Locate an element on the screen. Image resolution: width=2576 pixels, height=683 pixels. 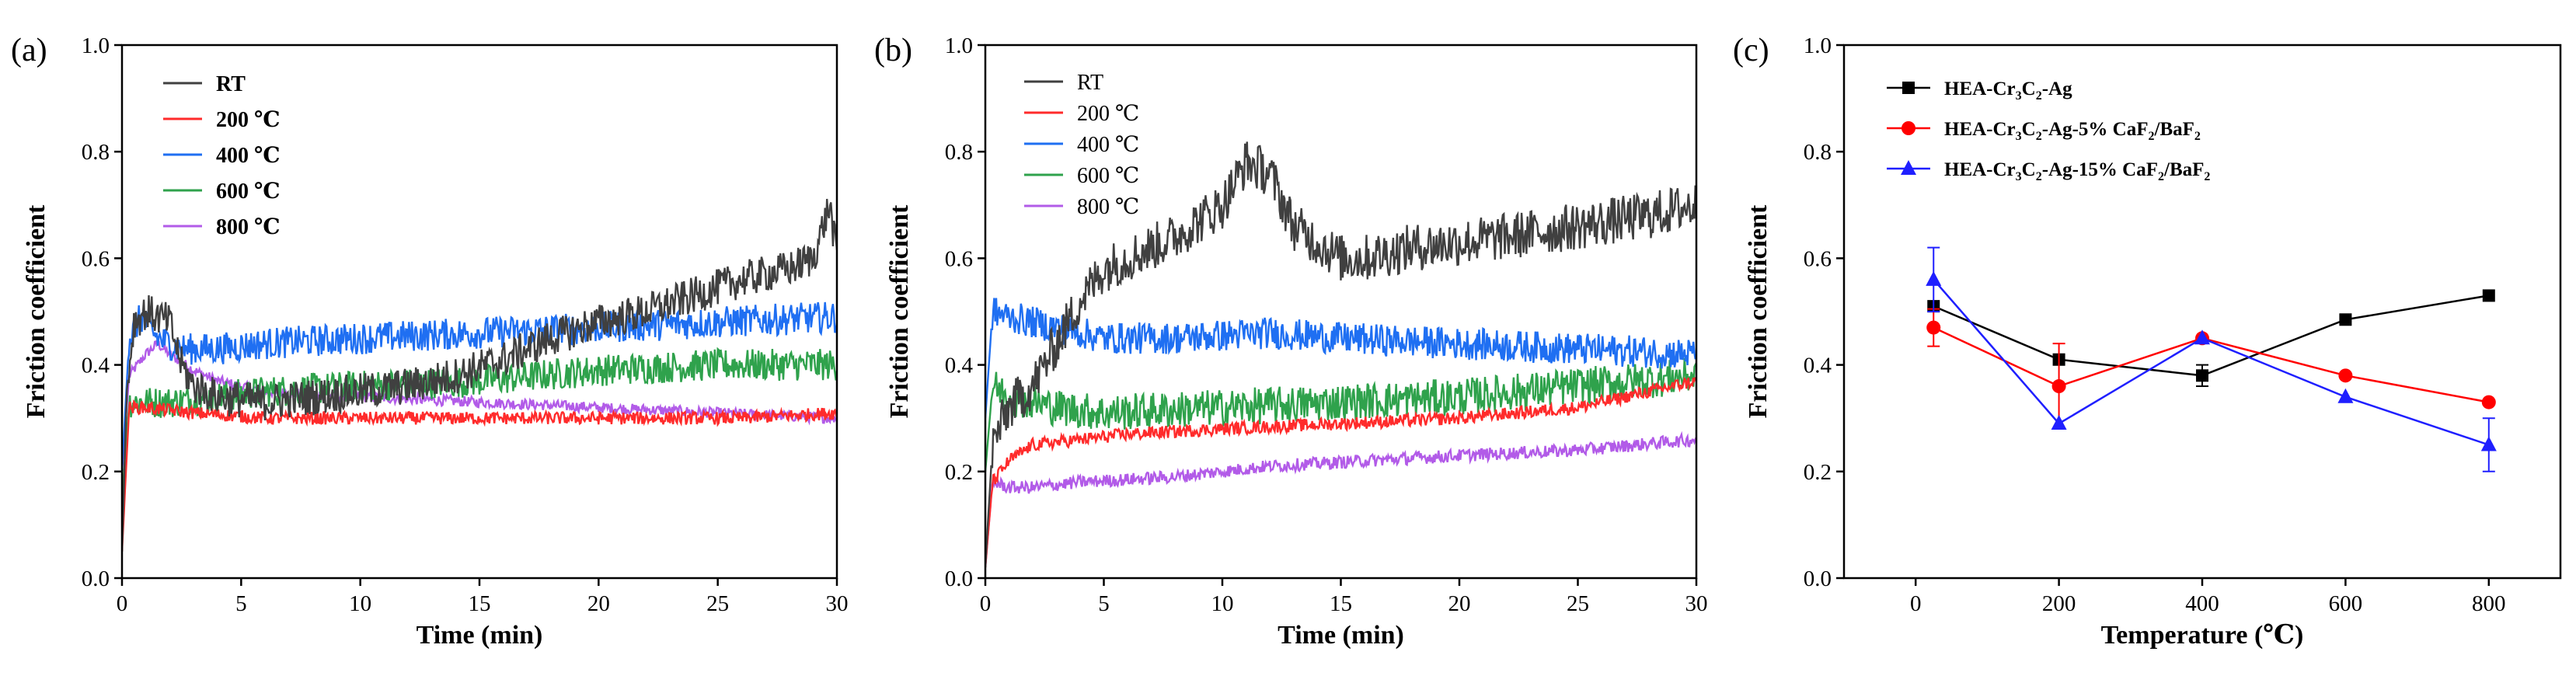
series-triangle is located at coordinates (2211, 359).